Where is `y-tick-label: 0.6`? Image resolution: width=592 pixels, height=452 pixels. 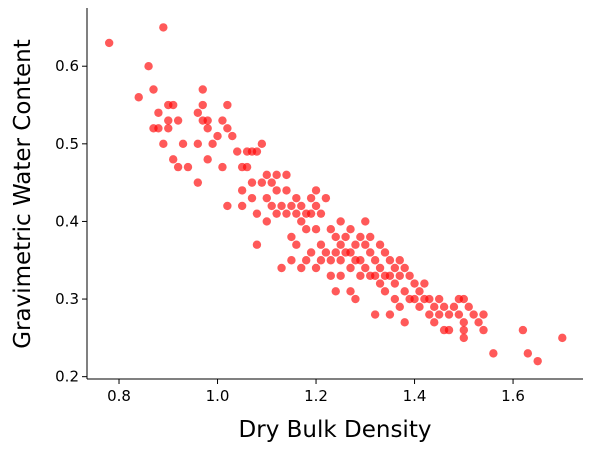
y-tick-label: 0.6 is located at coordinates (67, 66).